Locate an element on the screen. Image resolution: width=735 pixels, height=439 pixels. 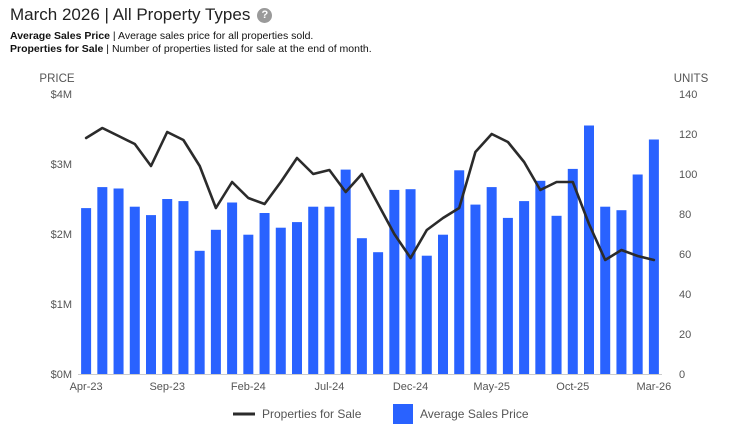
legend-label-average-sales-price: Average Sales Price is located at coordinates (474, 414).